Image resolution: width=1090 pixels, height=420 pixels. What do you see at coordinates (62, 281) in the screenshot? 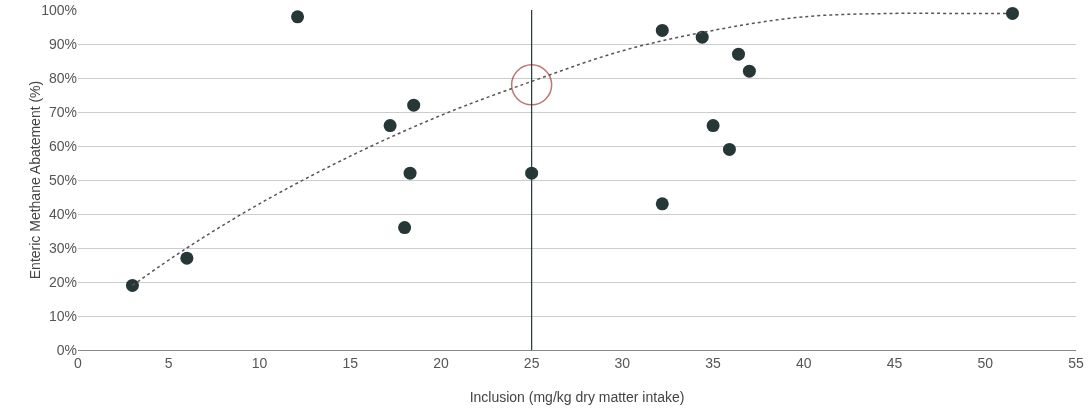
I see `y-tick-label: 20%` at bounding box center [62, 281].